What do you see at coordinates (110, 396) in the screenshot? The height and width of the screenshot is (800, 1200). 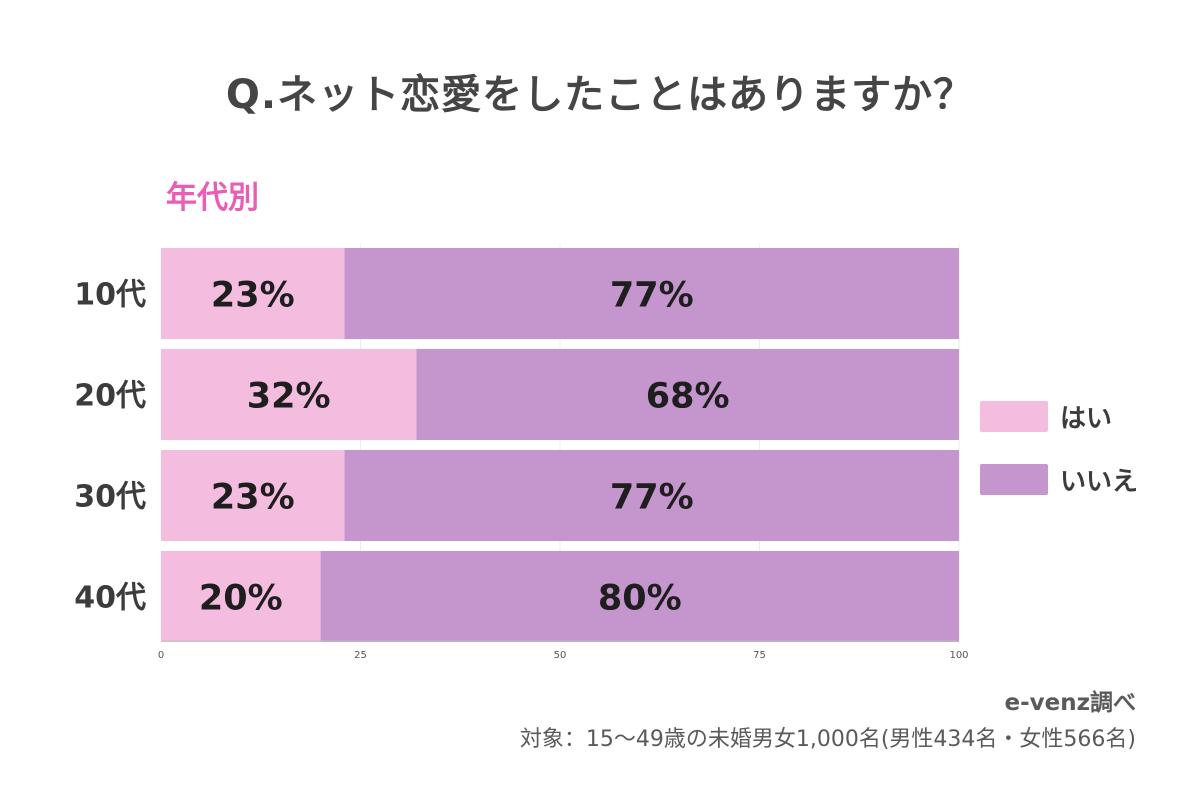 I see `category-label-1: 20代` at bounding box center [110, 396].